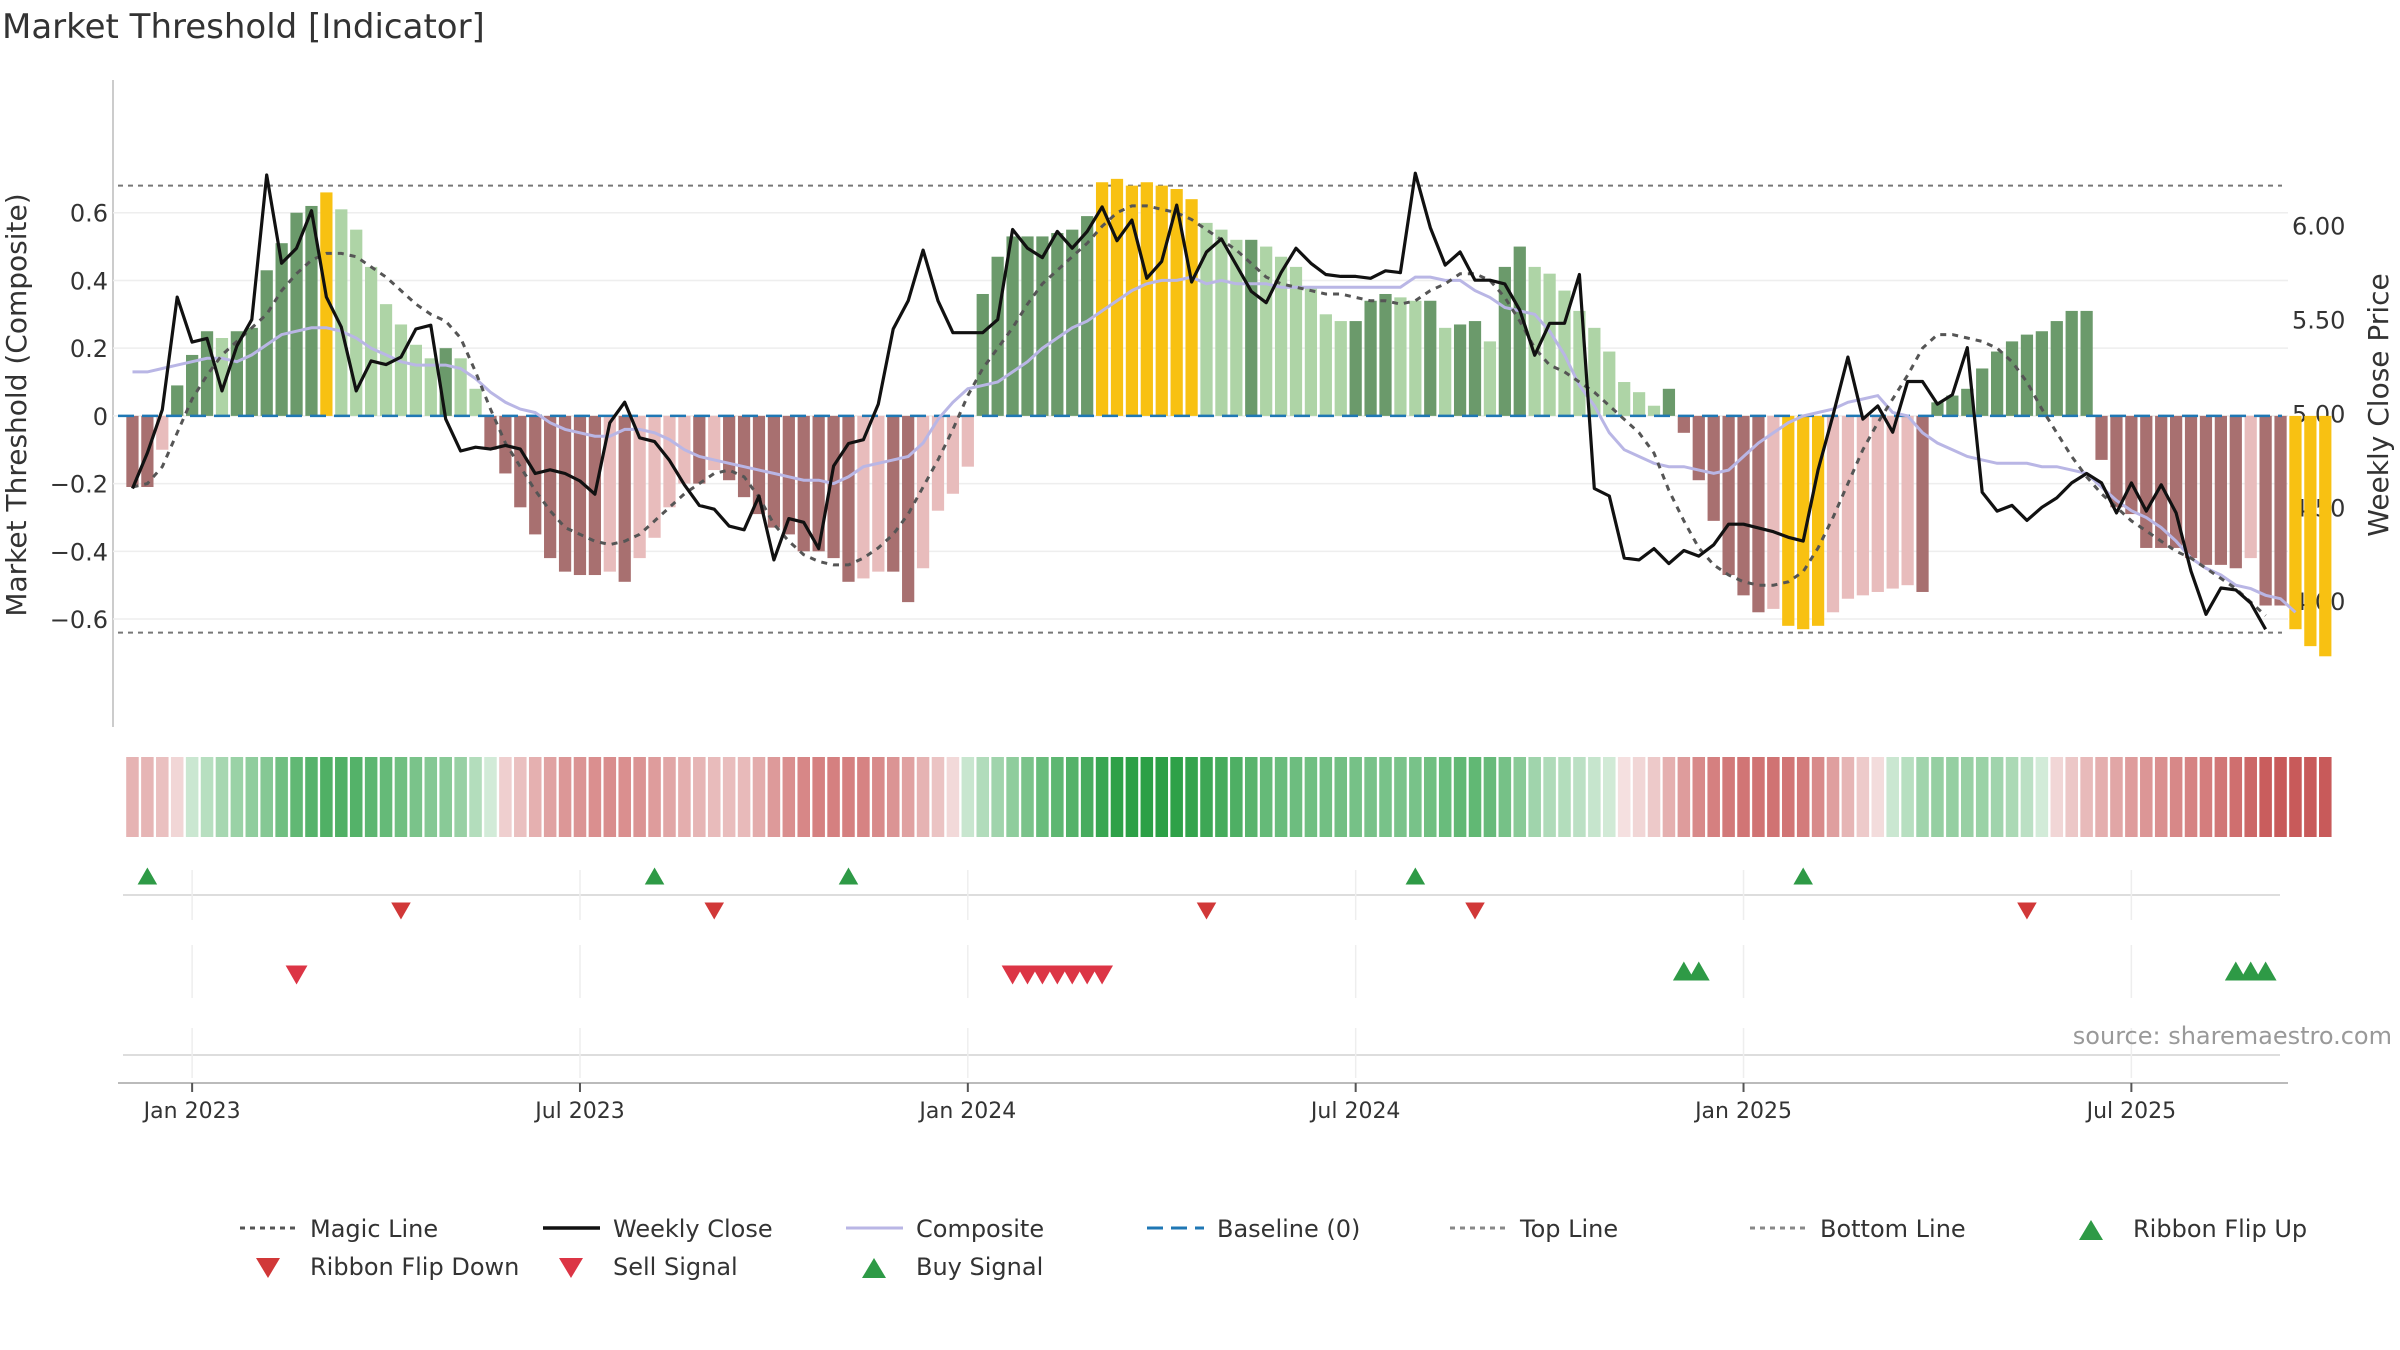 This screenshot has height=1350, width=2400. What do you see at coordinates (89, 281) in the screenshot?
I see `y-tick-label: 0.4` at bounding box center [89, 281].